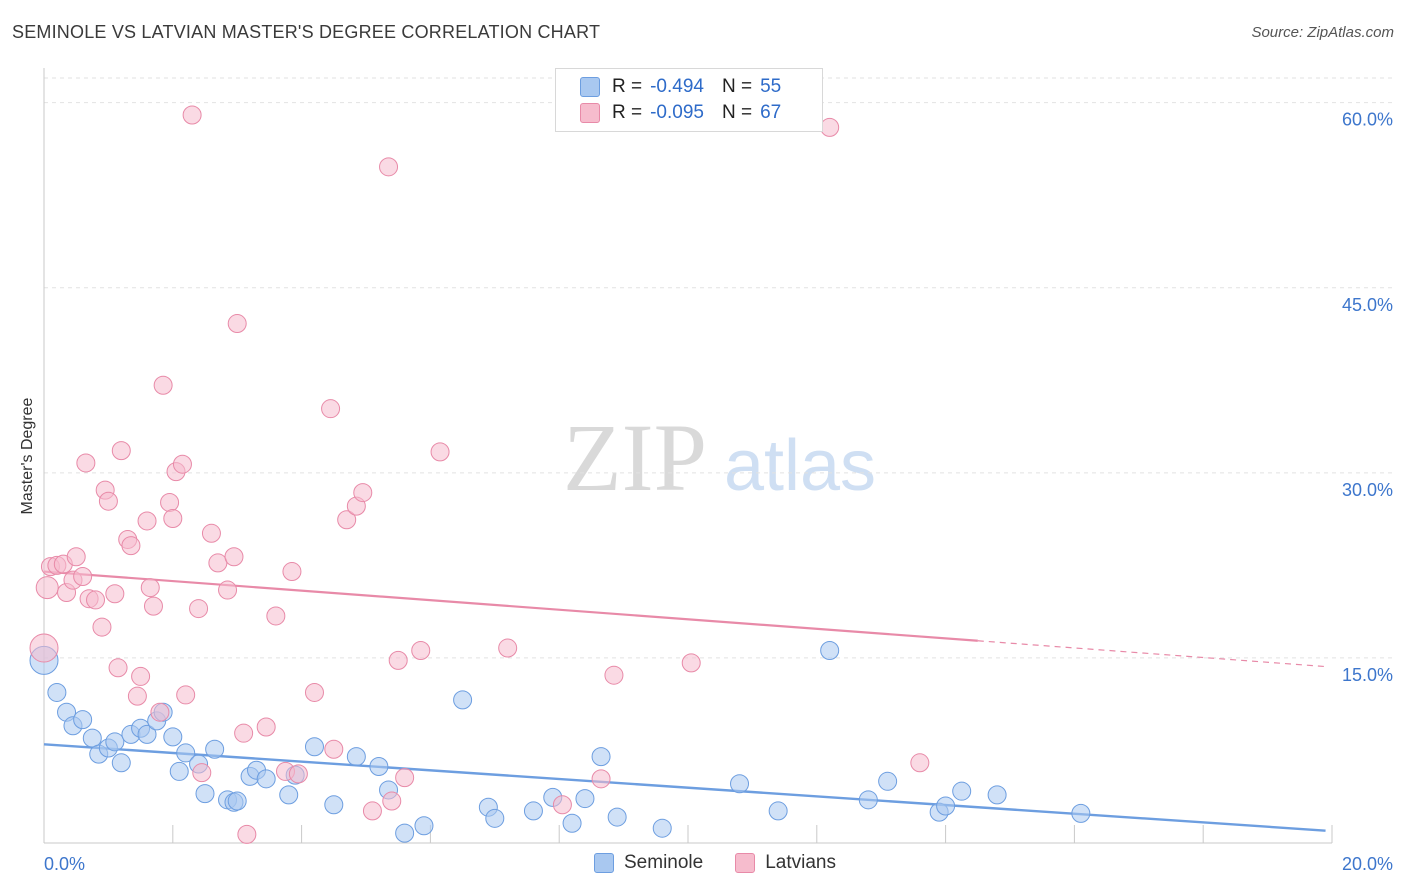  Describe the element at coordinates (800, 862) in the screenshot. I see `legend-label-latvians: Latvians` at that location.